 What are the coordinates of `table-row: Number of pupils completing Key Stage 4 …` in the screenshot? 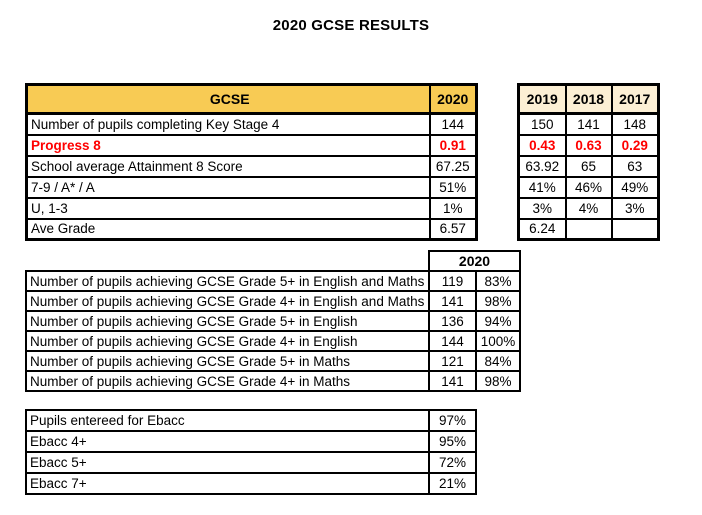 It's located at (251, 124).